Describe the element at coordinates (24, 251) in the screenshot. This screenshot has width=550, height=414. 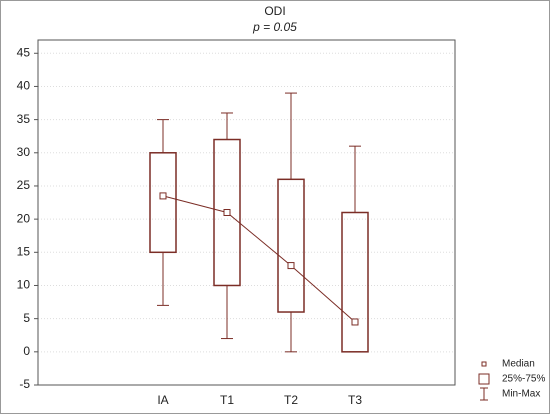
I see `y-tick-label: 15` at that location.